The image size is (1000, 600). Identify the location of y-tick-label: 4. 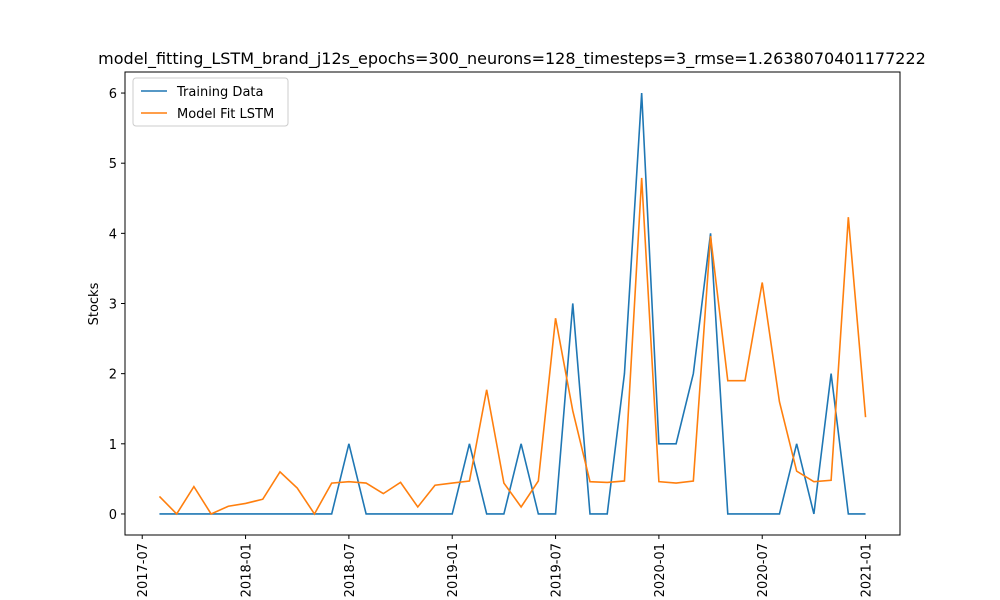
(113, 234).